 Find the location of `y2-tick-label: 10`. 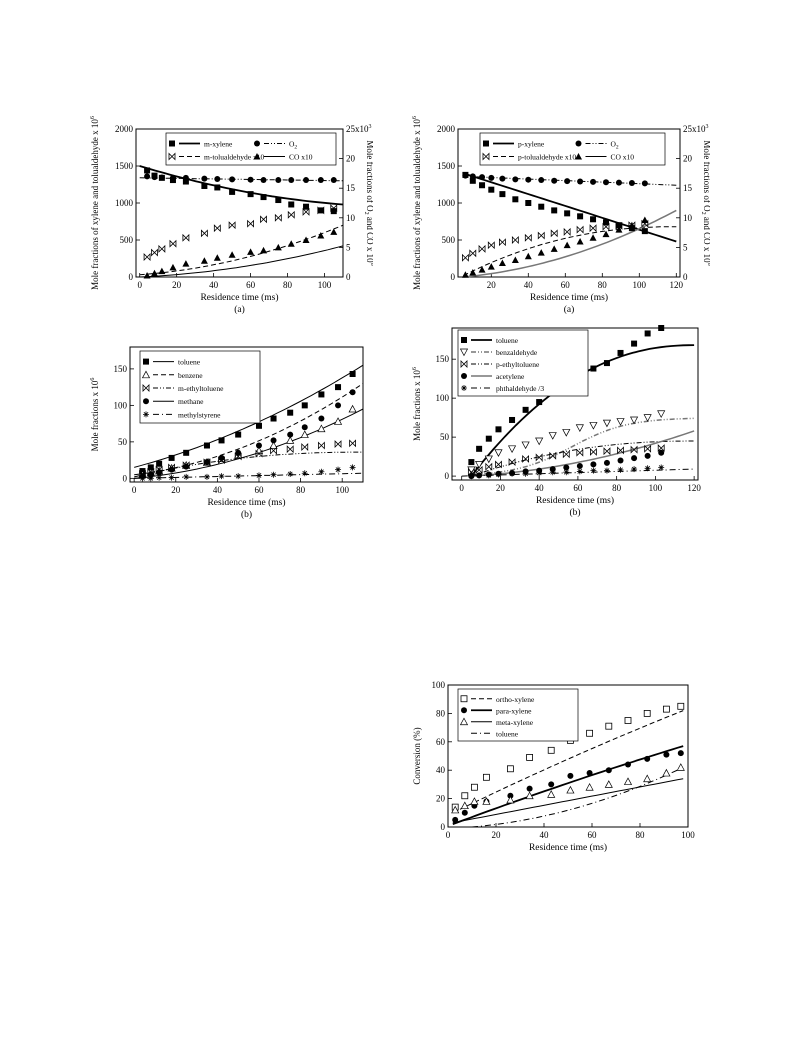

y2-tick-label: 10 is located at coordinates (688, 218).